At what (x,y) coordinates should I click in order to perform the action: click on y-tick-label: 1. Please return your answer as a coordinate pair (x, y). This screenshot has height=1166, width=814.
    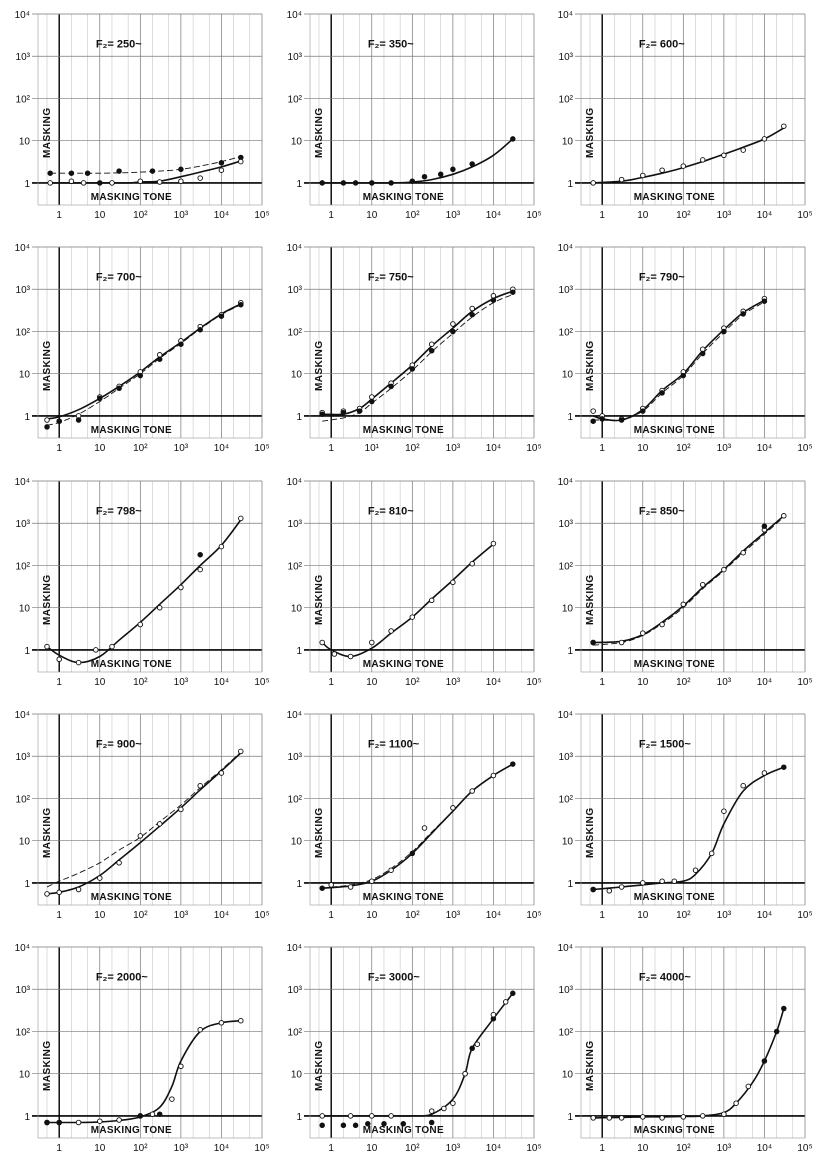
    Looking at the image, I should click on (27, 417).